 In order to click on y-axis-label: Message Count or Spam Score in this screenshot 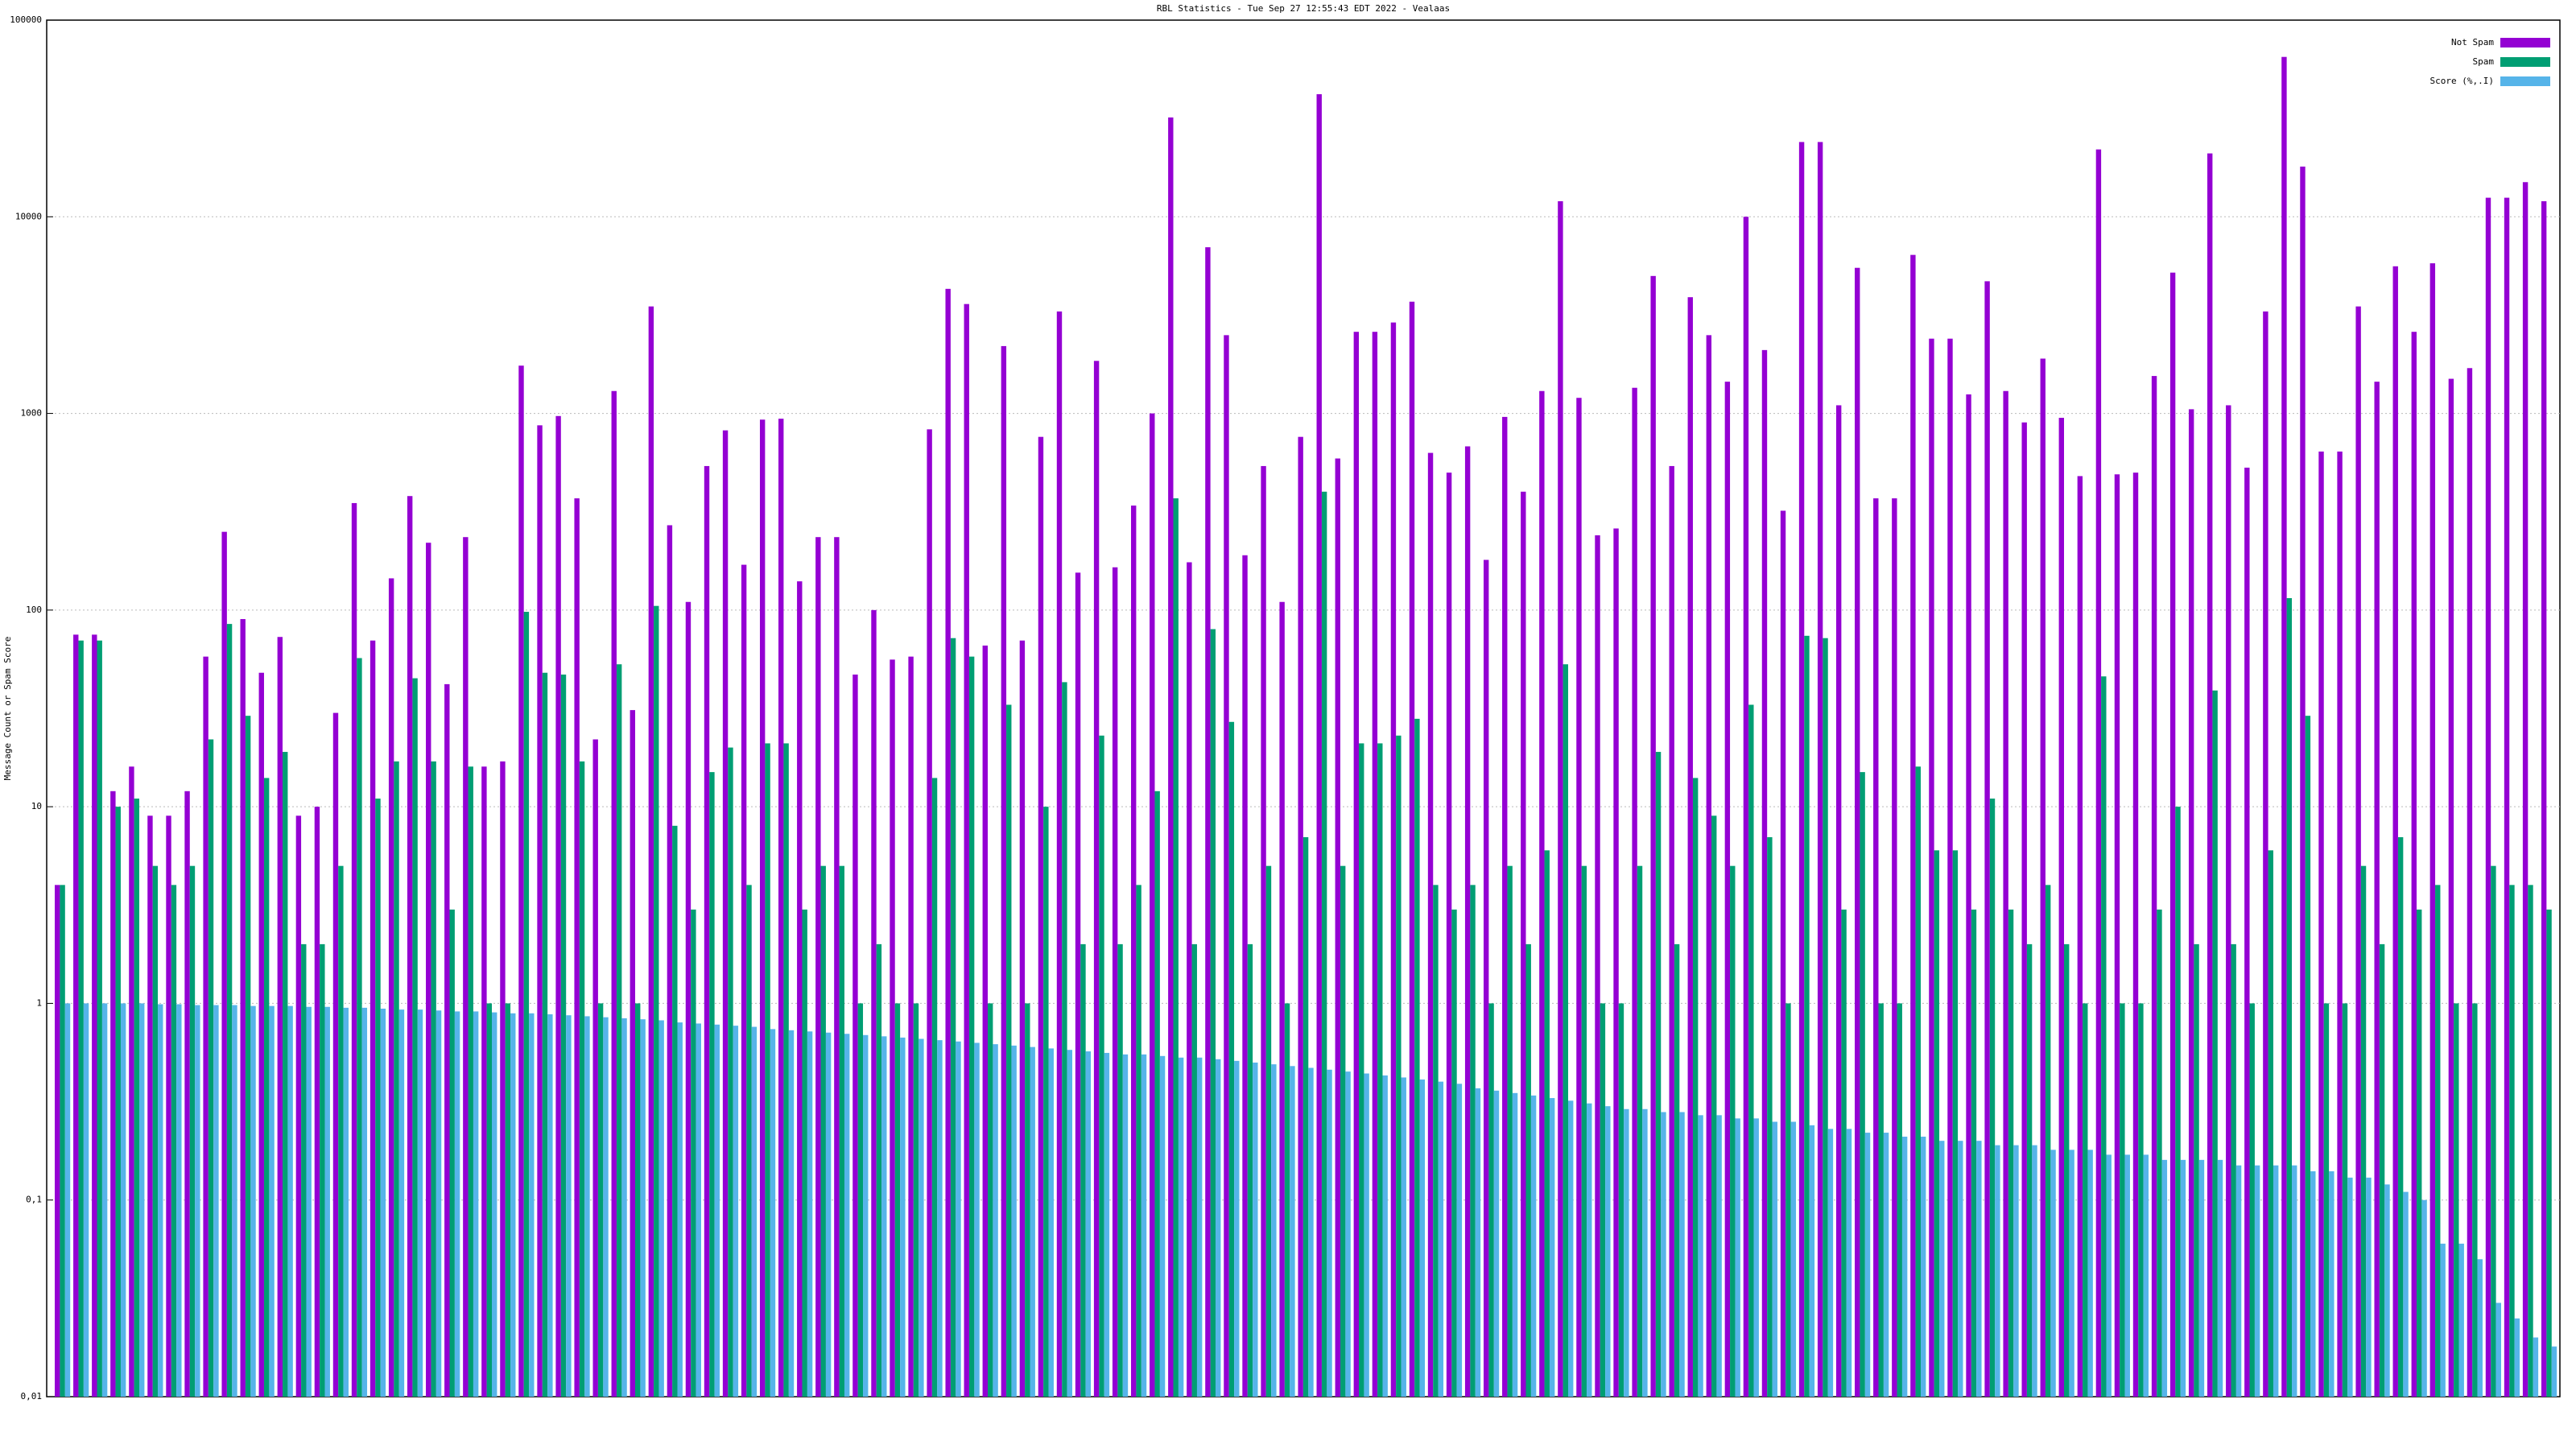, I will do `click(7, 709)`.